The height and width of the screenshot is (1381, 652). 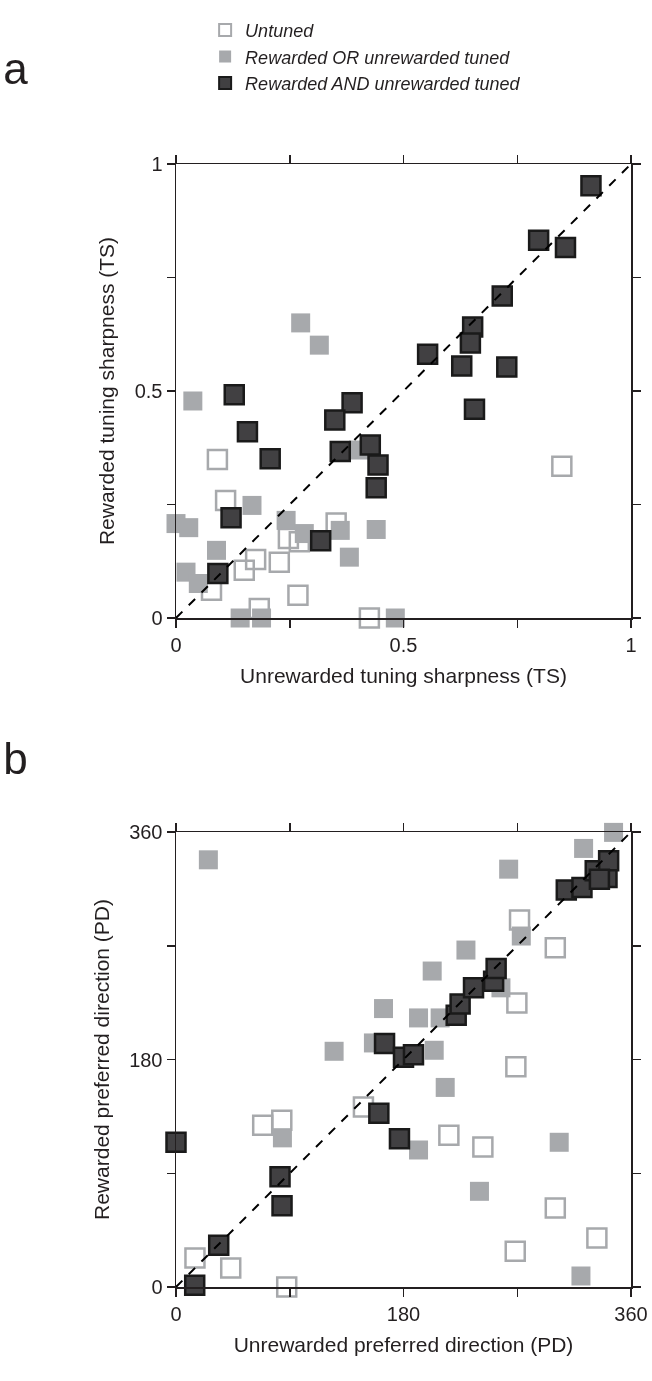 I want to click on y-tick-label: 180, so click(x=146, y=1059).